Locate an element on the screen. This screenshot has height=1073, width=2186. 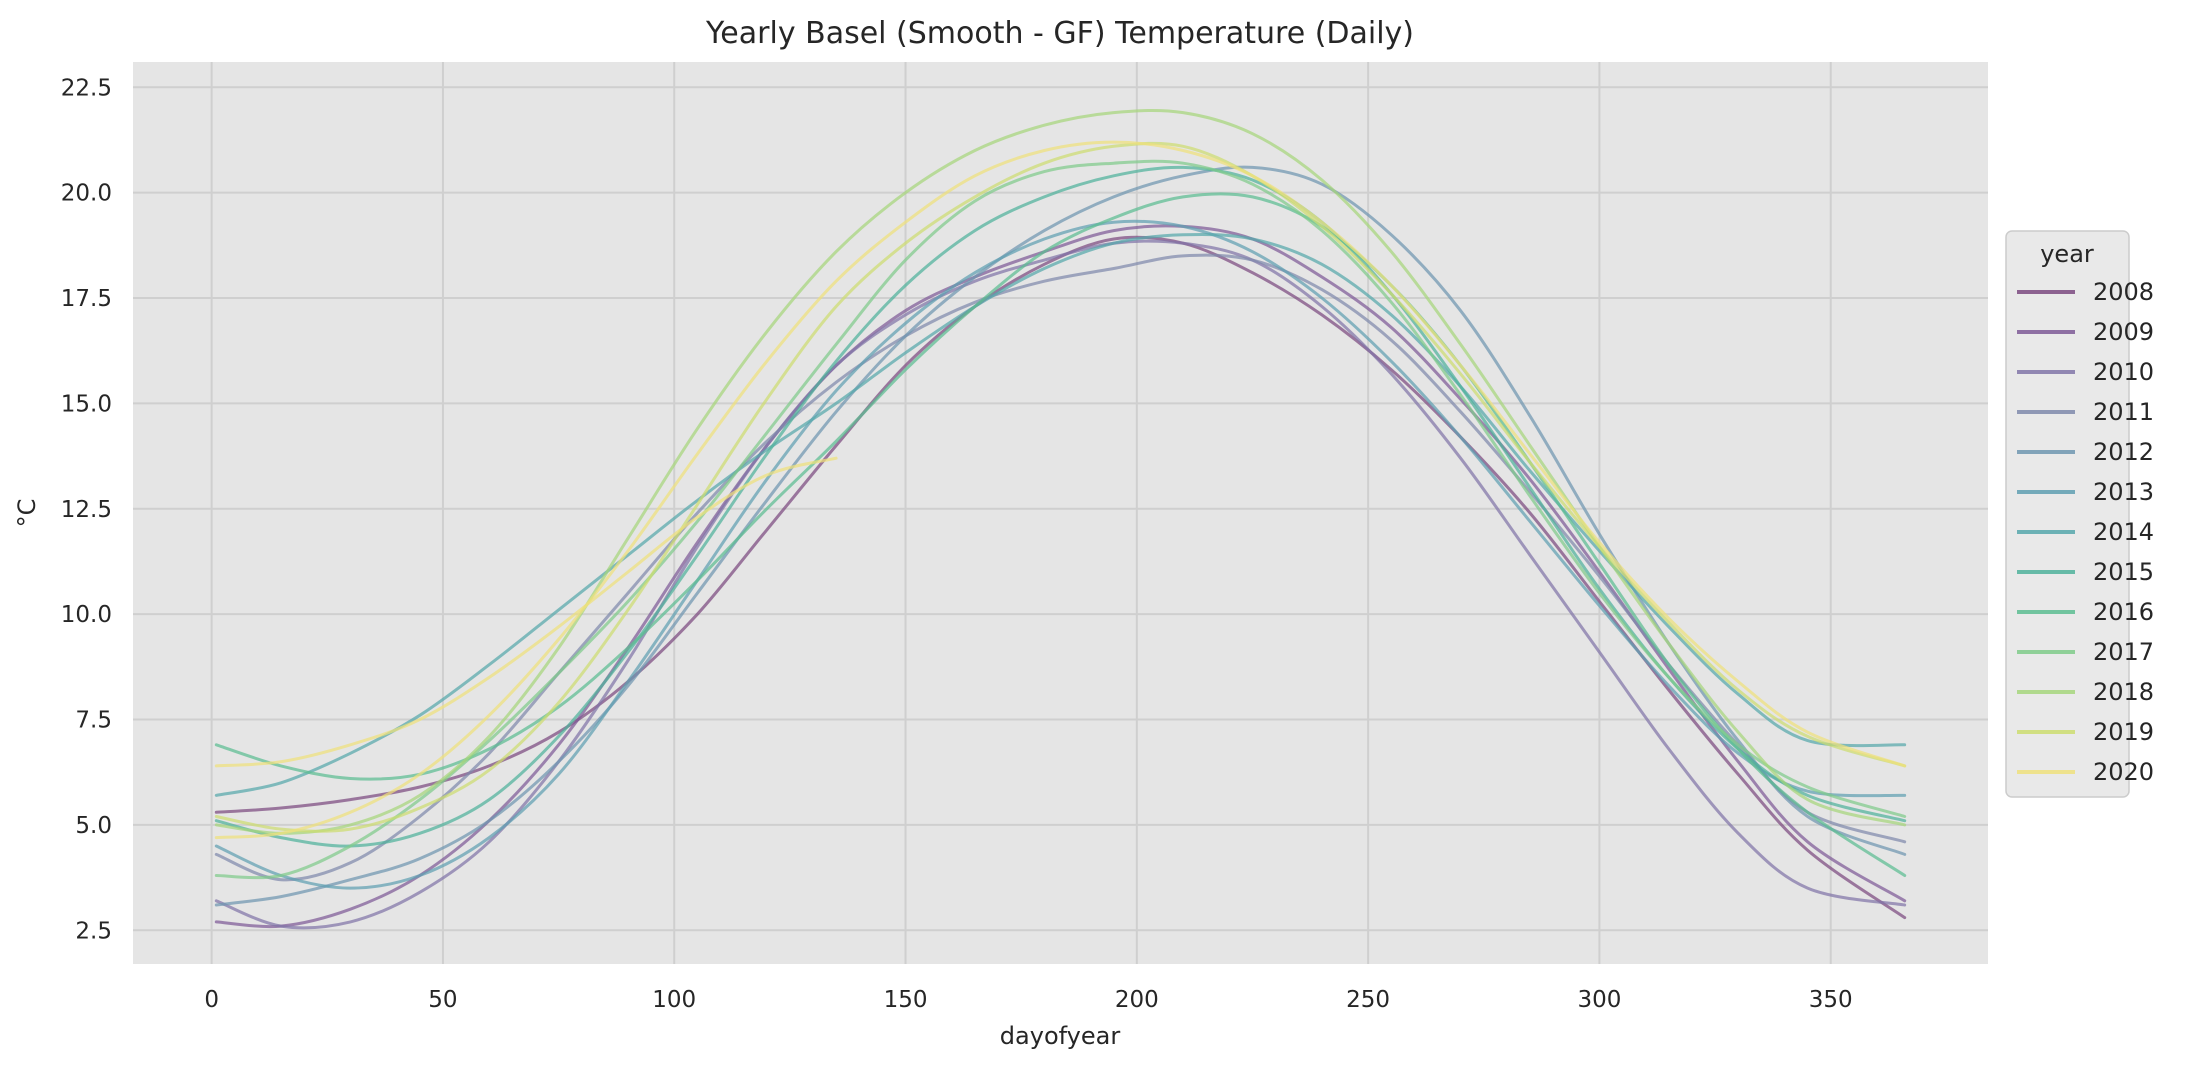
y-tick-label: 15.0 is located at coordinates (86, 404).